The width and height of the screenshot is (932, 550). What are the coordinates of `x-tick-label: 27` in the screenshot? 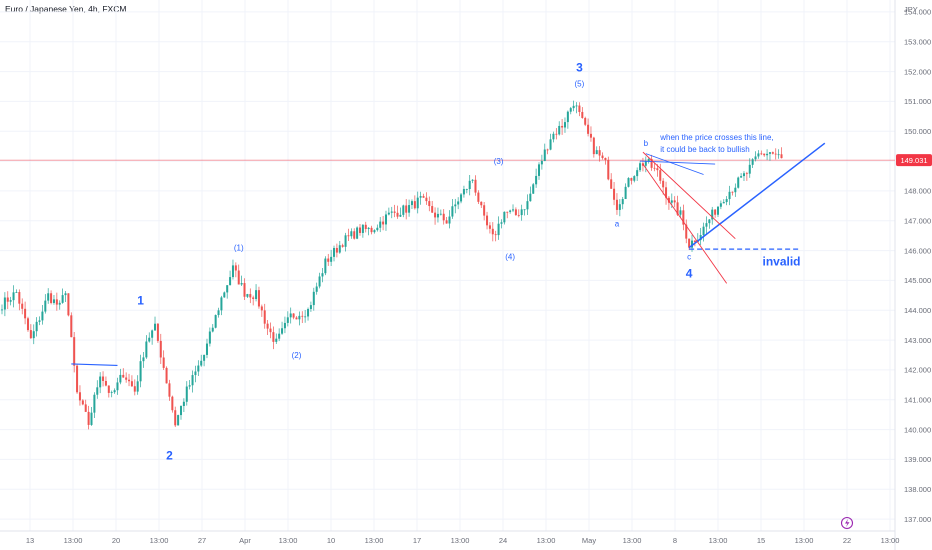 It's located at (202, 540).